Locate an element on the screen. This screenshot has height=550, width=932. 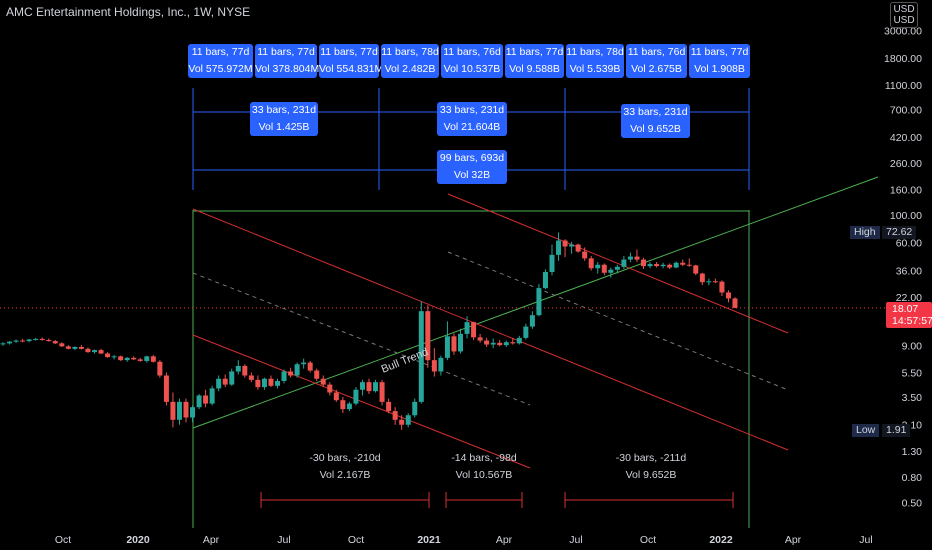
range-volume: Vol 575.972M is located at coordinates (220, 69).